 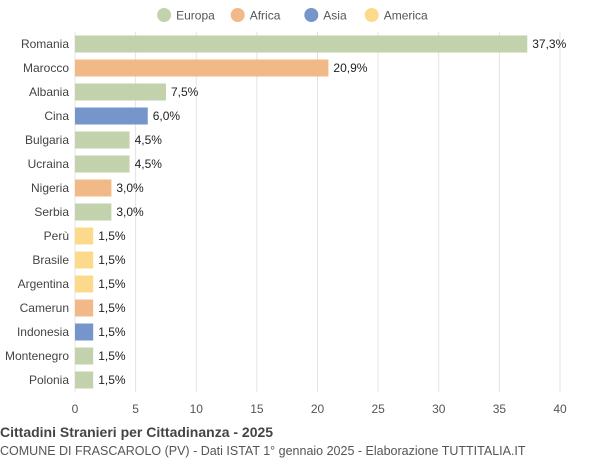 I want to click on x-tick-25: 25, so click(x=378, y=409).